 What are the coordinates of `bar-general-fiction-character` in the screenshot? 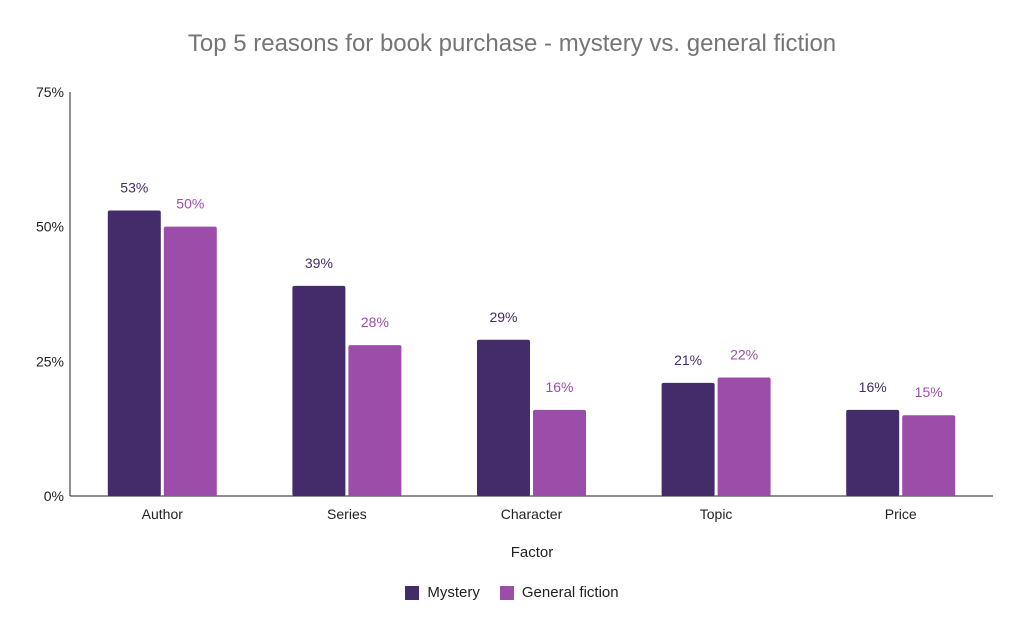 It's located at (559, 452).